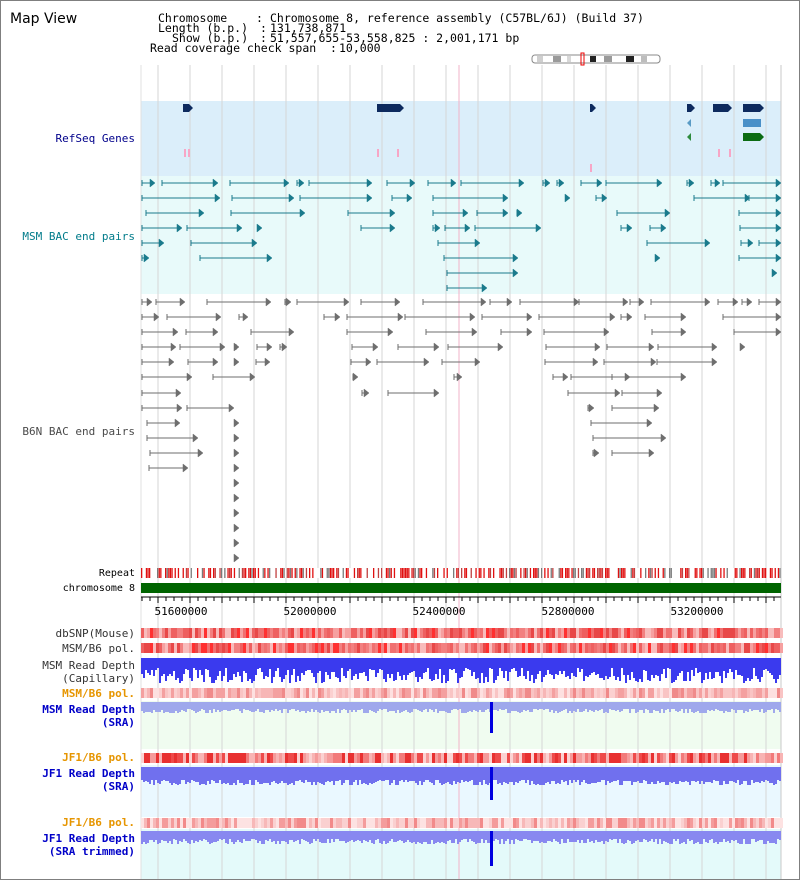 The height and width of the screenshot is (880, 800). I want to click on refseq-gene-arrow, so click(402, 108).